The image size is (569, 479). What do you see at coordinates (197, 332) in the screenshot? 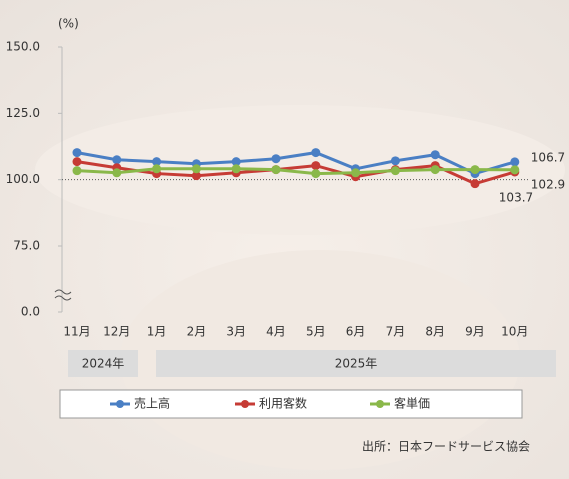
I see `x-tick-label: 2月` at bounding box center [197, 332].